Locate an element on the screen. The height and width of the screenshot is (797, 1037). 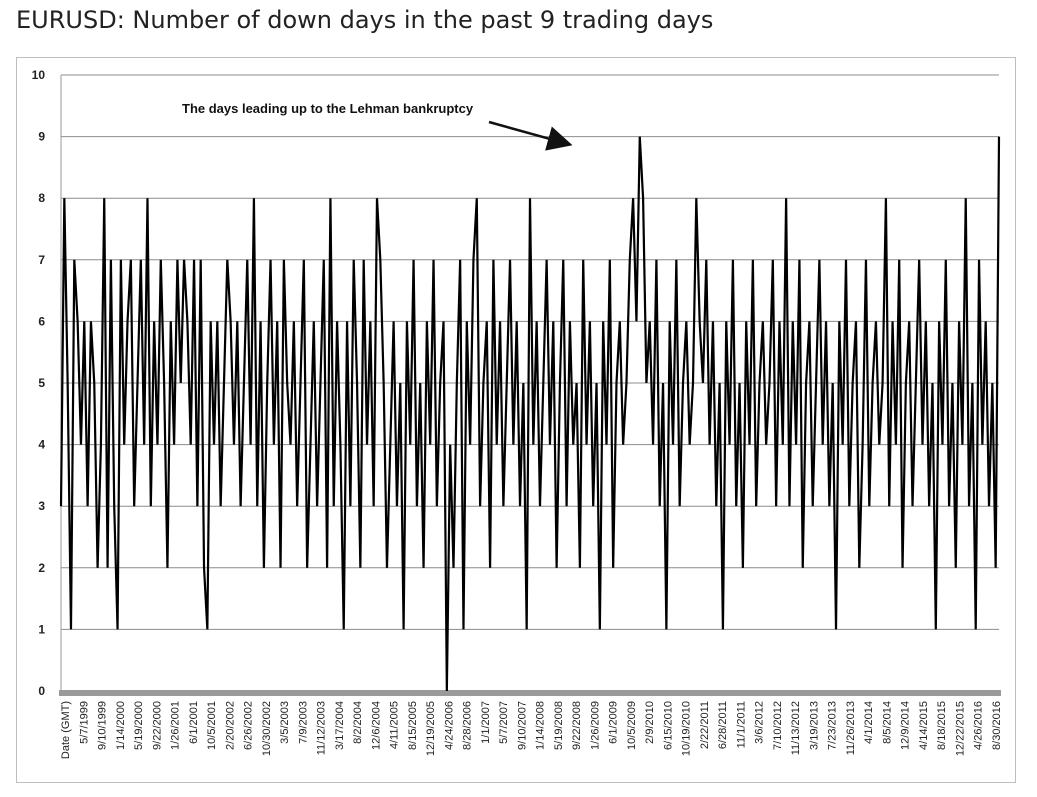
x-tick-label: 1/1/2007 is located at coordinates (486, 722).